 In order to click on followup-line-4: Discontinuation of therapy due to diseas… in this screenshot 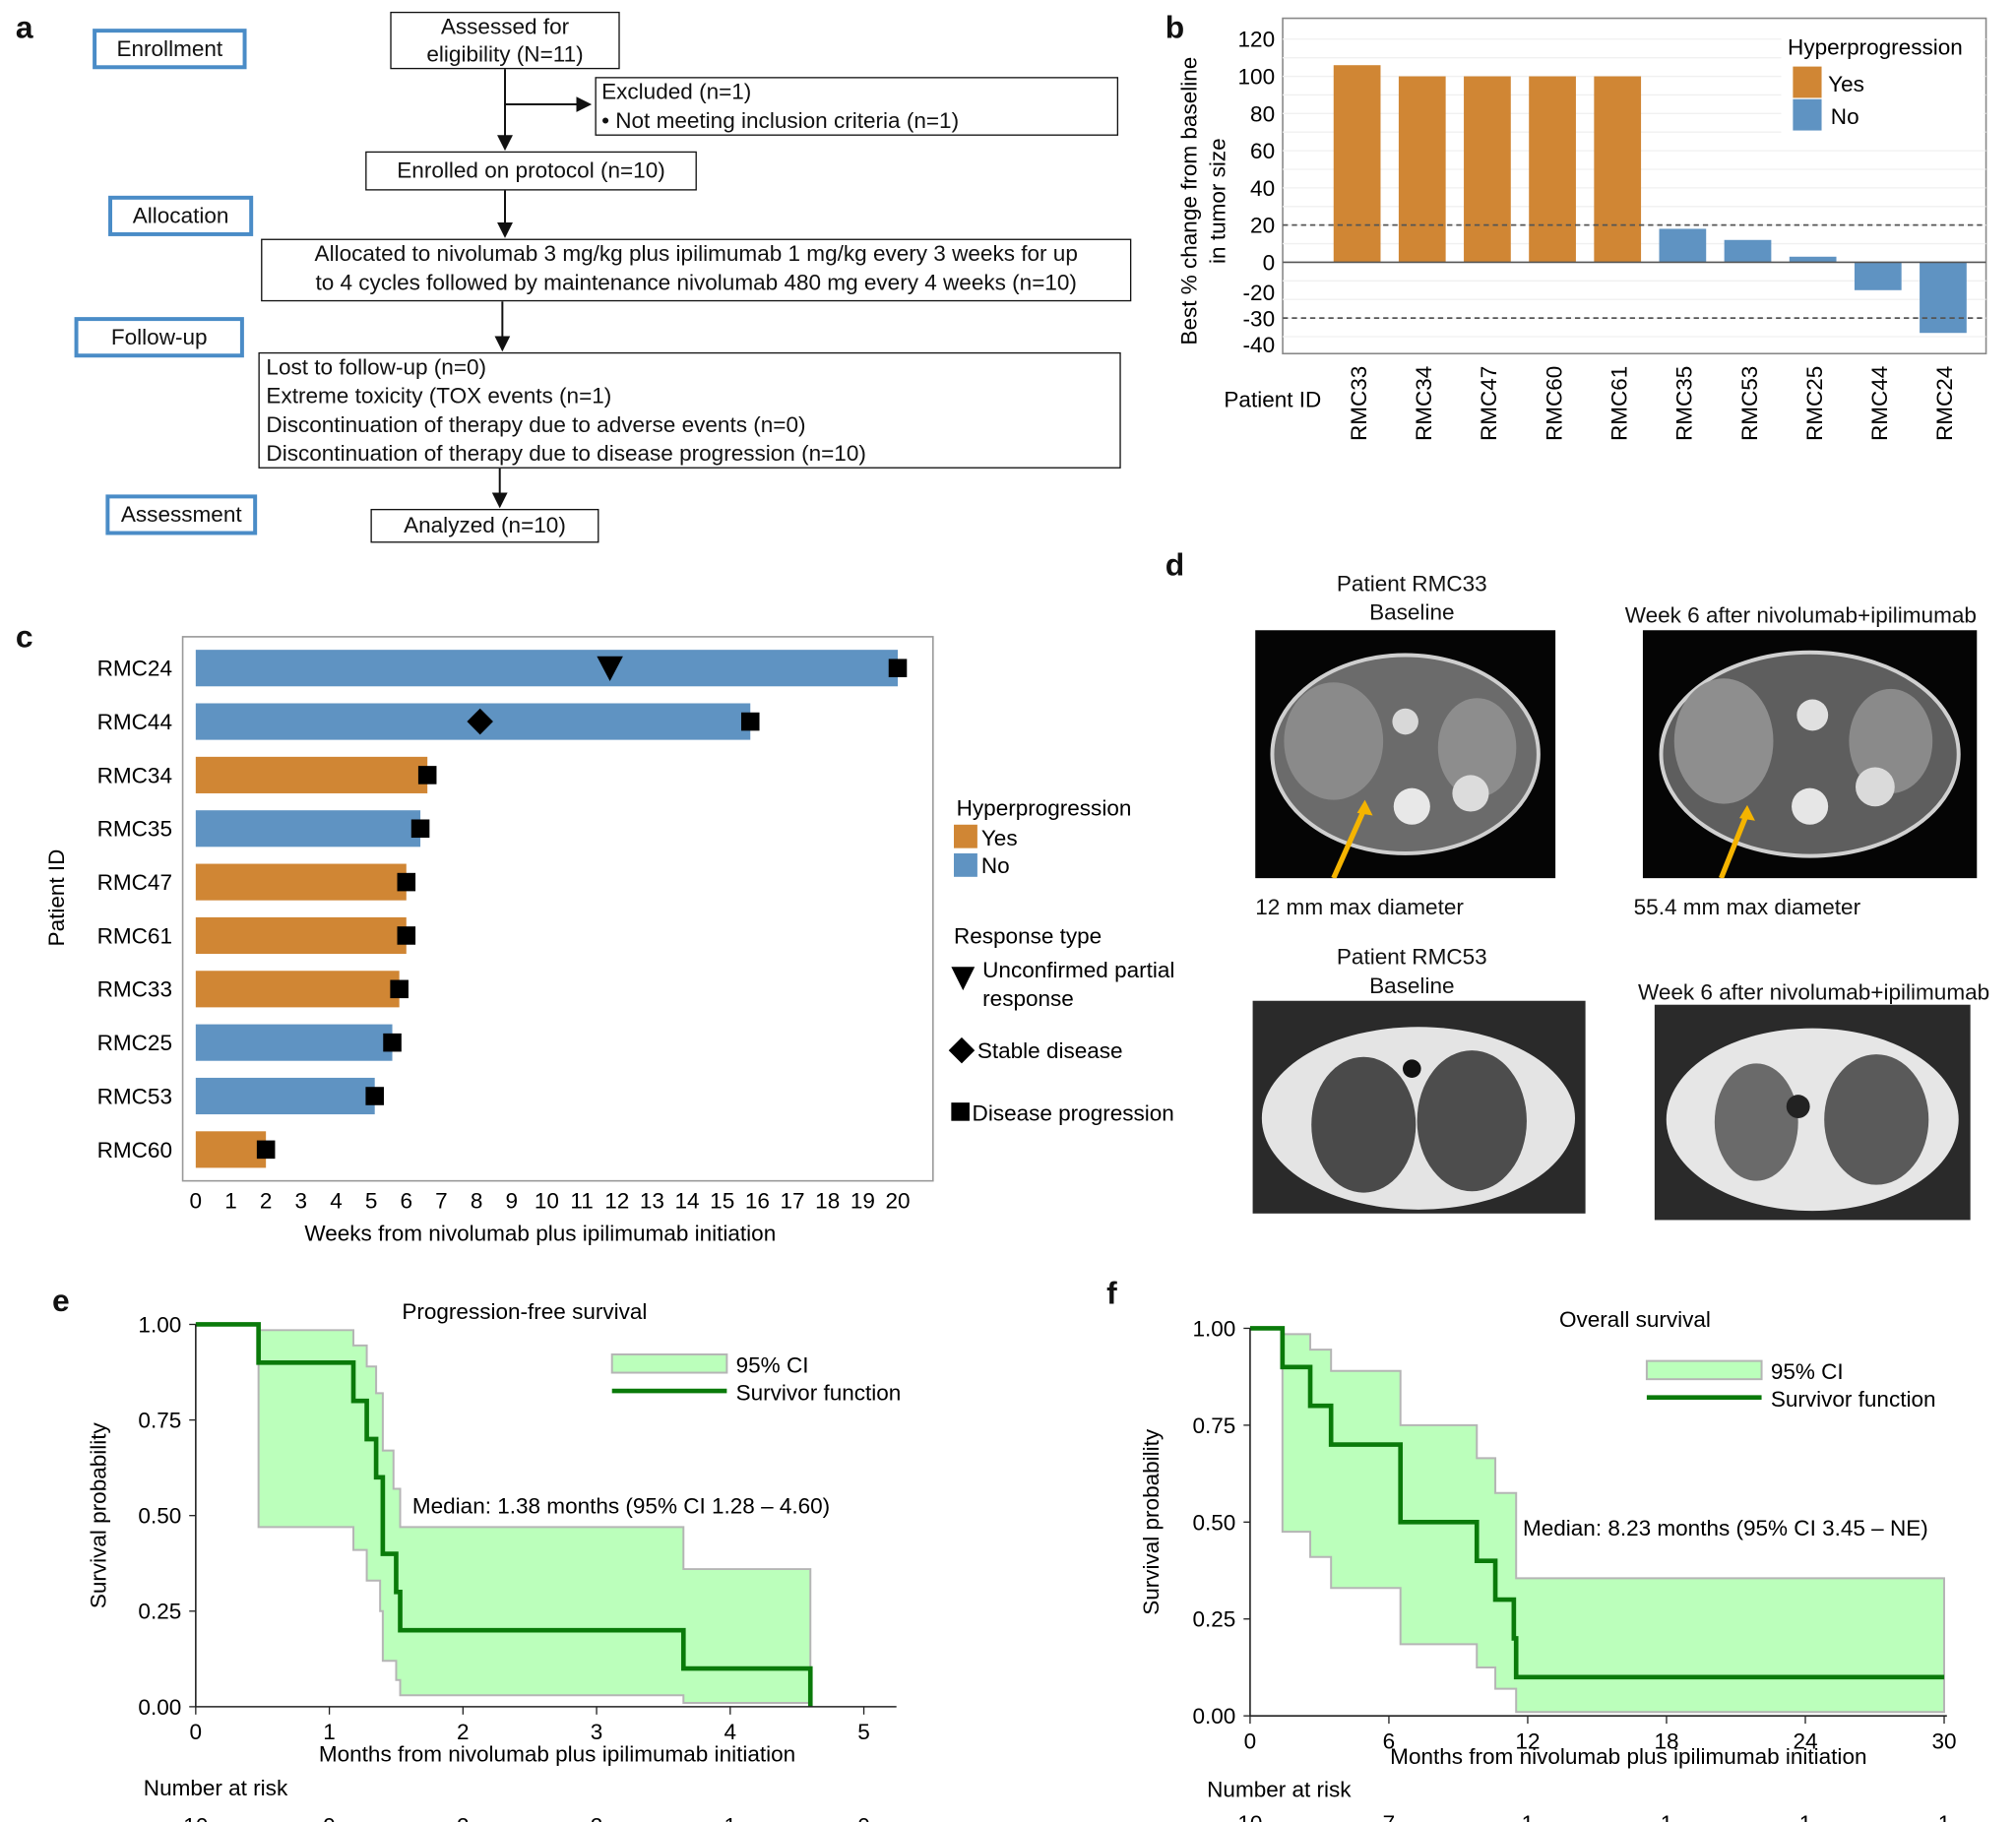, I will do `click(566, 454)`.